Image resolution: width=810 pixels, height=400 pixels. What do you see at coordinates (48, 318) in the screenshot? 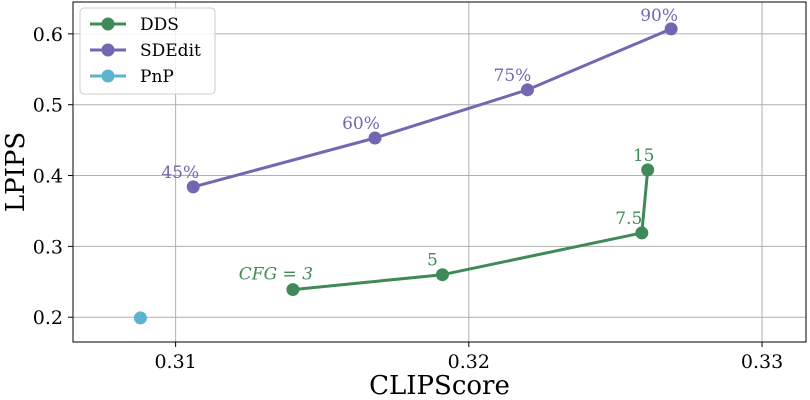
I see `y-tick-label: 0.2` at bounding box center [48, 318].